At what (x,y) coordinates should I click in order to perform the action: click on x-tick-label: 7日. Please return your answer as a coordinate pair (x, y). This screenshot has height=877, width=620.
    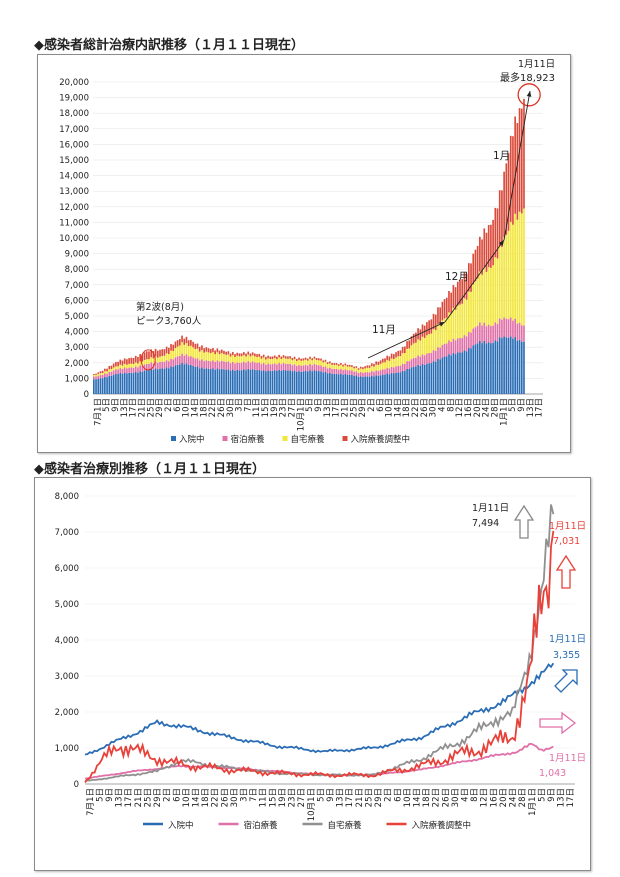
    Looking at the image, I should click on (254, 795).